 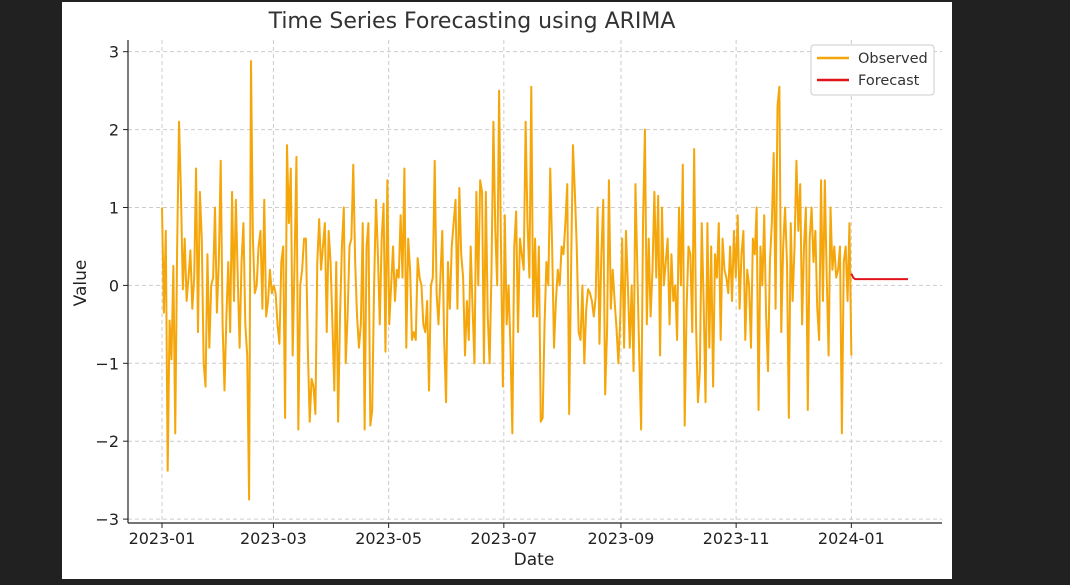 I want to click on x-tick-label: 2023-01, so click(x=162, y=538).